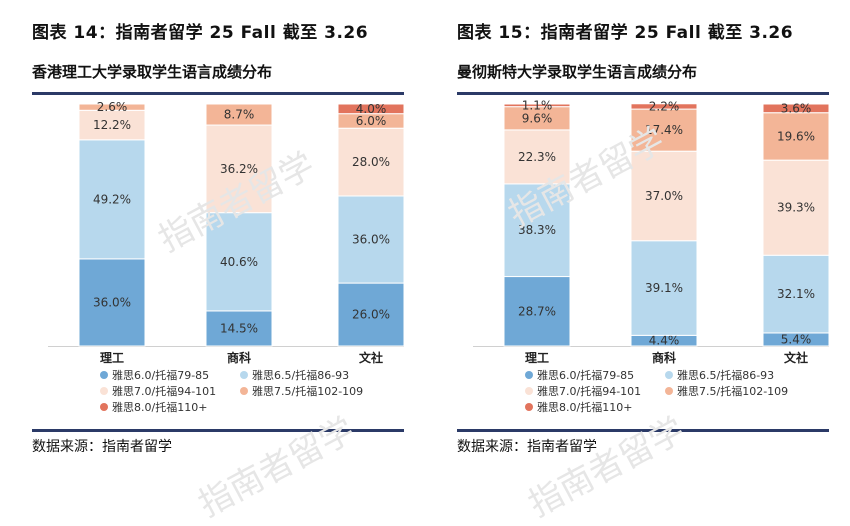  What do you see at coordinates (577, 72) in the screenshot?
I see `chart-title: 曼彻斯特大学录取学生语言成绩分布` at bounding box center [577, 72].